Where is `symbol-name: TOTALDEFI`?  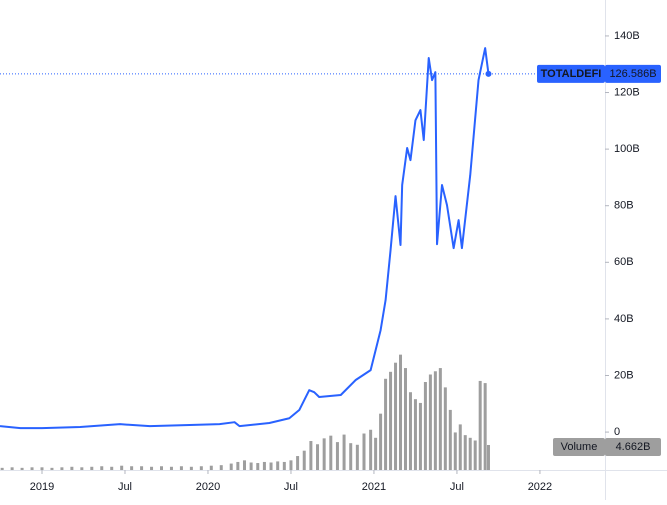
symbol-name: TOTALDEFI is located at coordinates (571, 74).